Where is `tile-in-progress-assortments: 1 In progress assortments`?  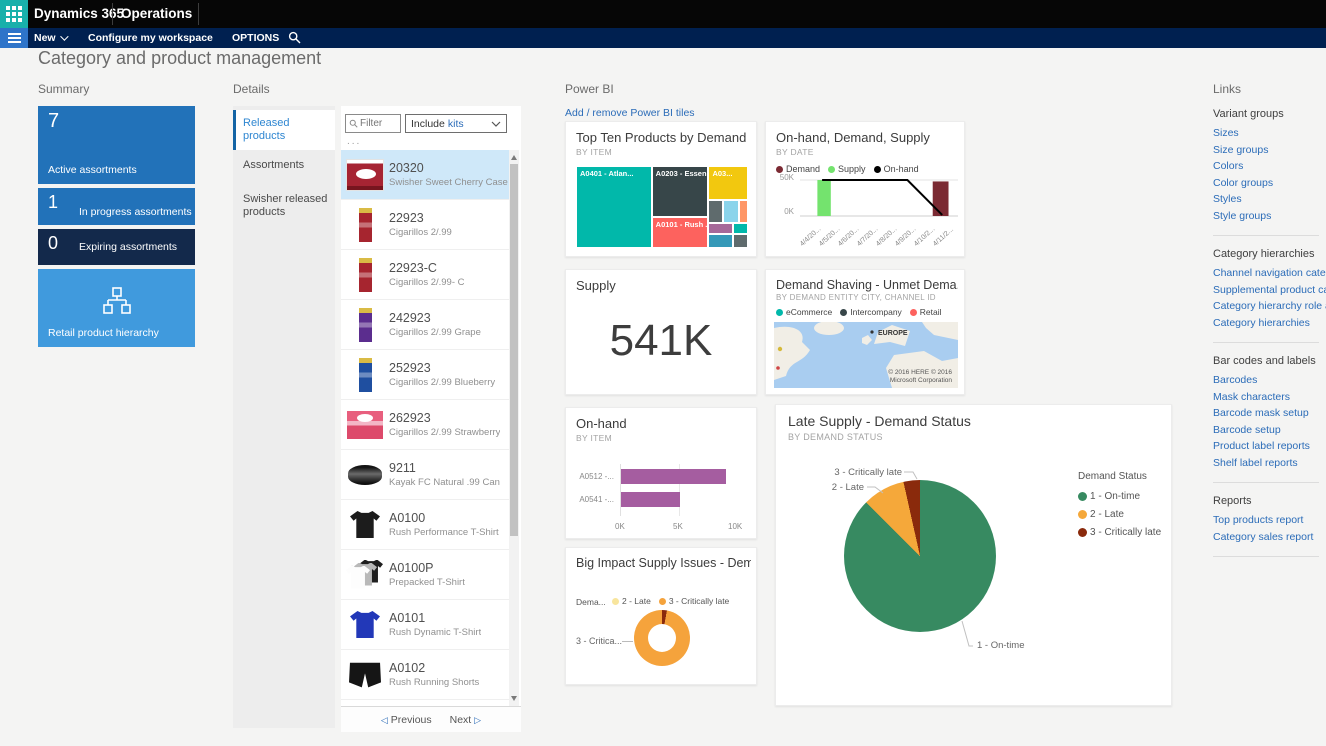
tile-in-progress-assortments: 1 In progress assortments is located at coordinates (116, 206).